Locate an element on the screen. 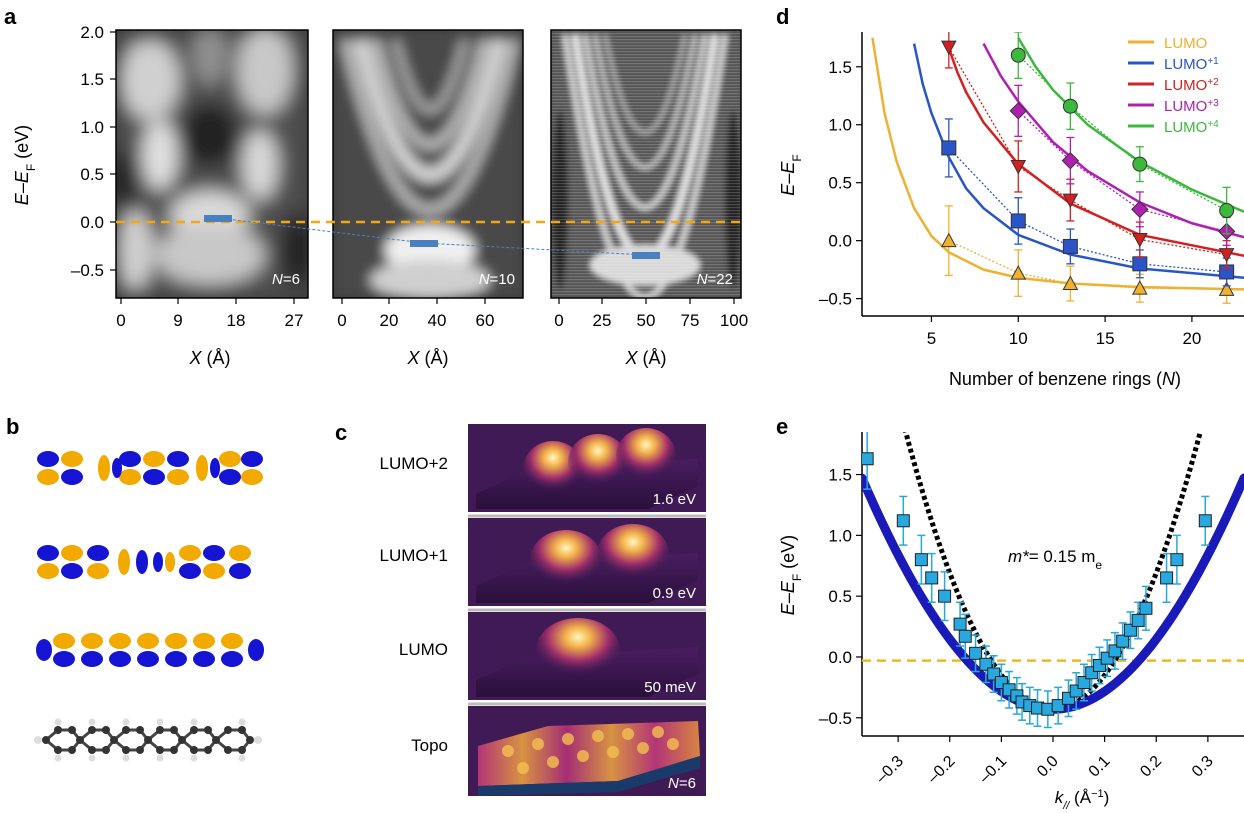 The image size is (1244, 813). panel-a-xtick-label: 27 is located at coordinates (294, 320).